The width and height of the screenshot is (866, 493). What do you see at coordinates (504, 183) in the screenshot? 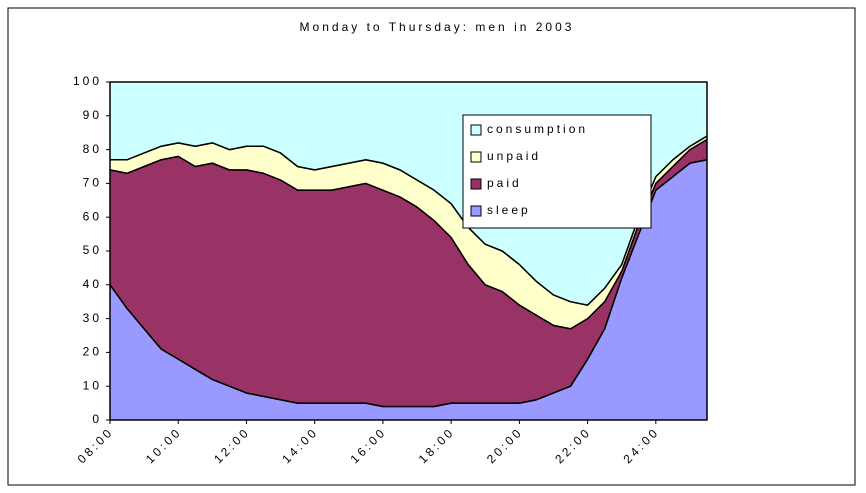
I see `legend-label: paid` at bounding box center [504, 183].